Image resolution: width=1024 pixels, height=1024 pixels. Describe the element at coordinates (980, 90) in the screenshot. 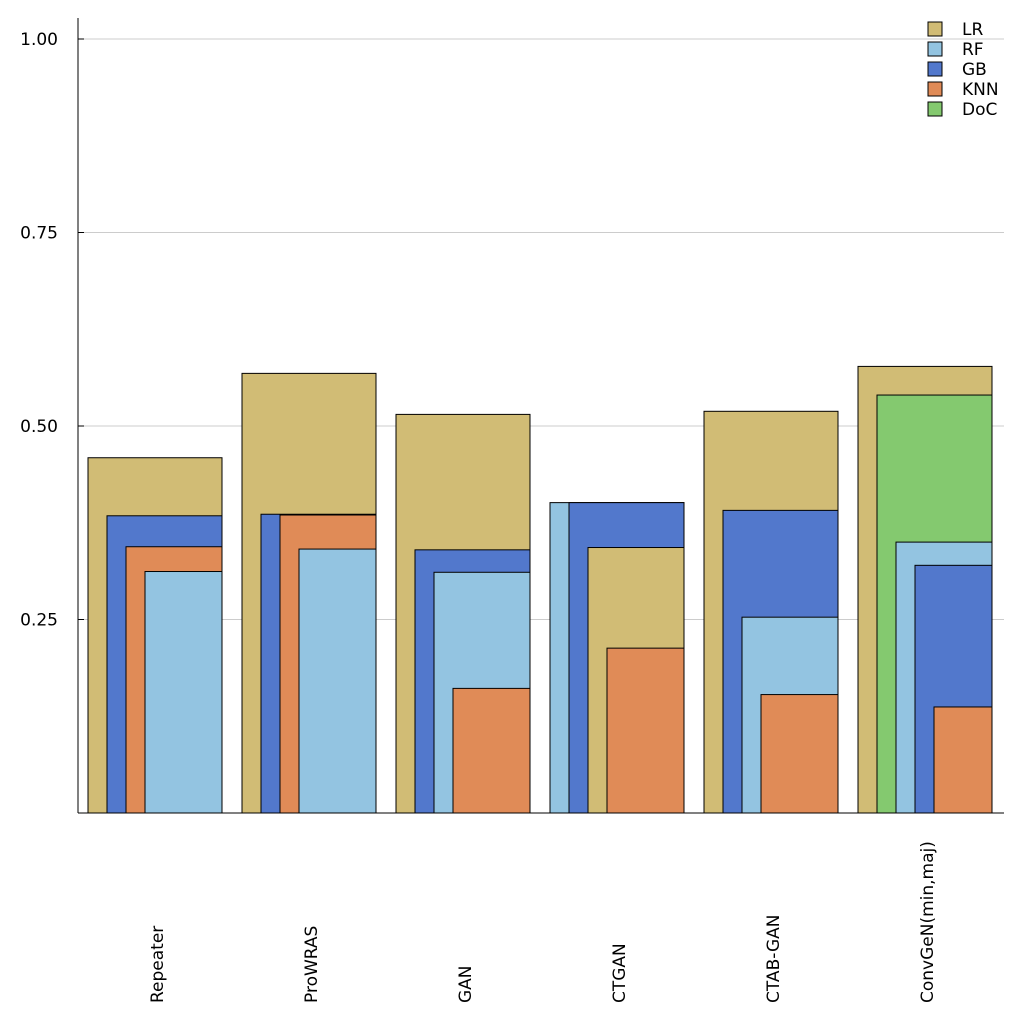

I see `legend-label-knn: KNN` at that location.